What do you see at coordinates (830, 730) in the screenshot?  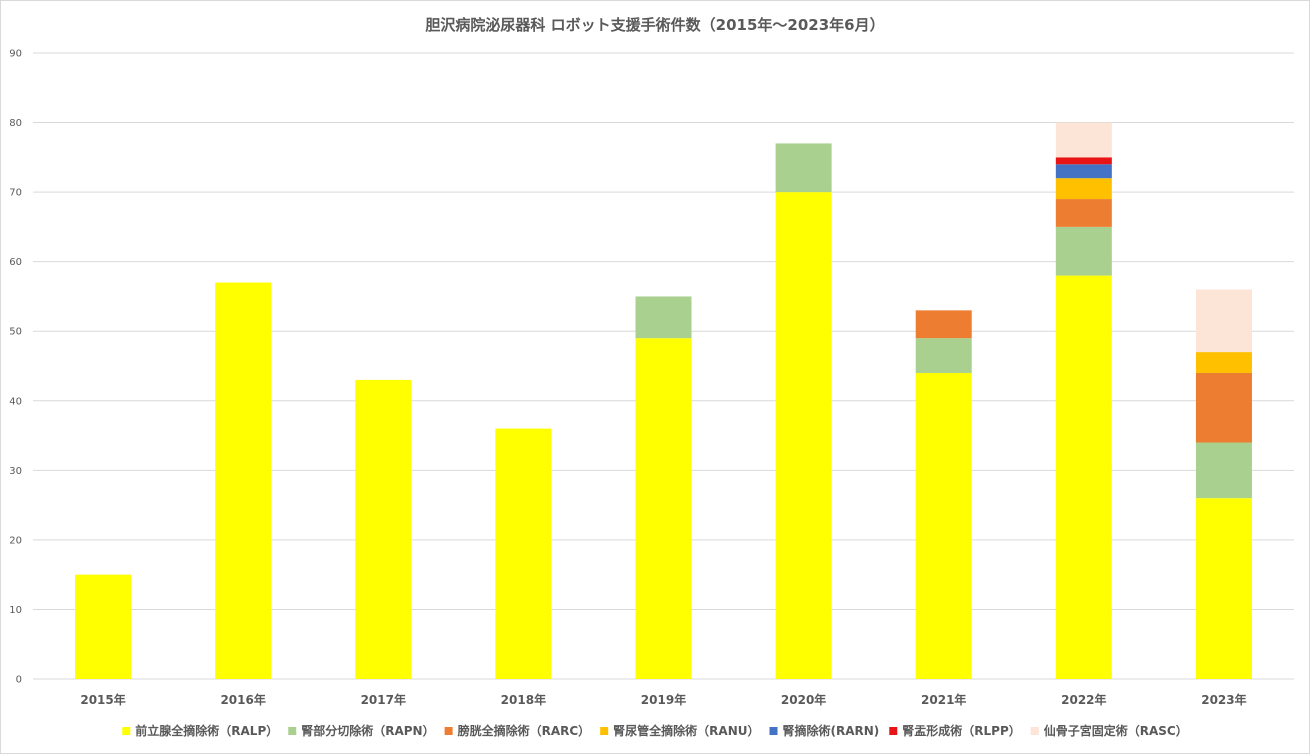 I see `legend-label: 腎摘除術(RARN)` at bounding box center [830, 730].